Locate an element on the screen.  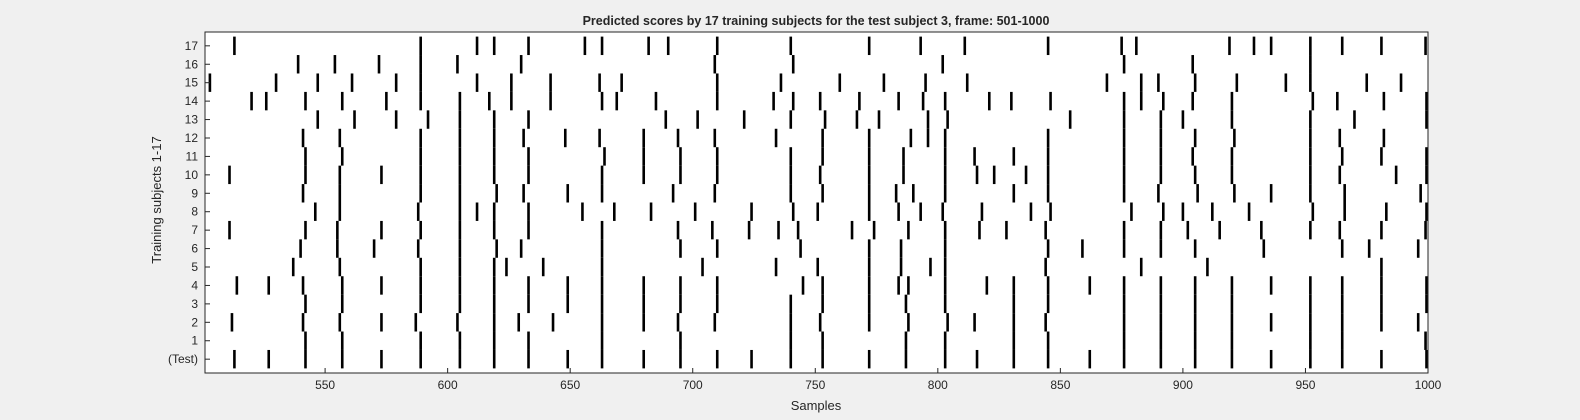
x-tick-label-8: 950 is located at coordinates (1305, 385).